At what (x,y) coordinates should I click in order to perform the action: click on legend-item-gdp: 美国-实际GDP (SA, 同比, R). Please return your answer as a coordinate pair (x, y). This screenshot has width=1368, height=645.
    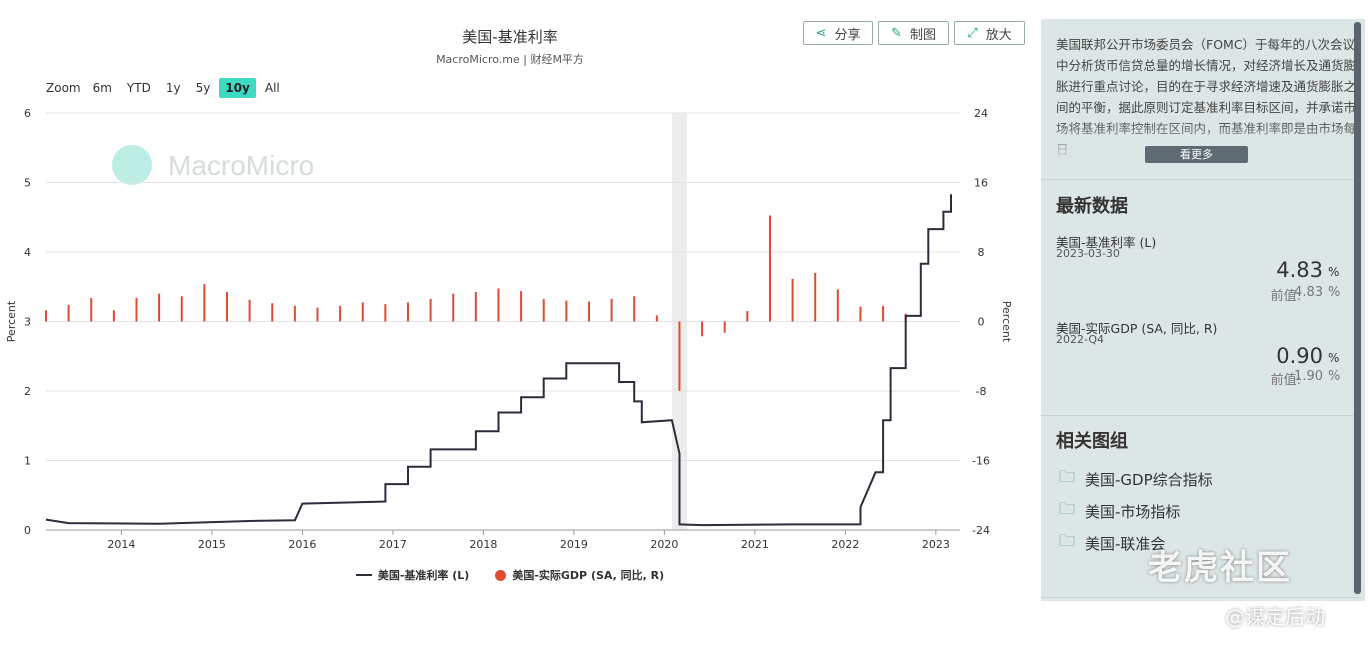
    Looking at the image, I should click on (579, 575).